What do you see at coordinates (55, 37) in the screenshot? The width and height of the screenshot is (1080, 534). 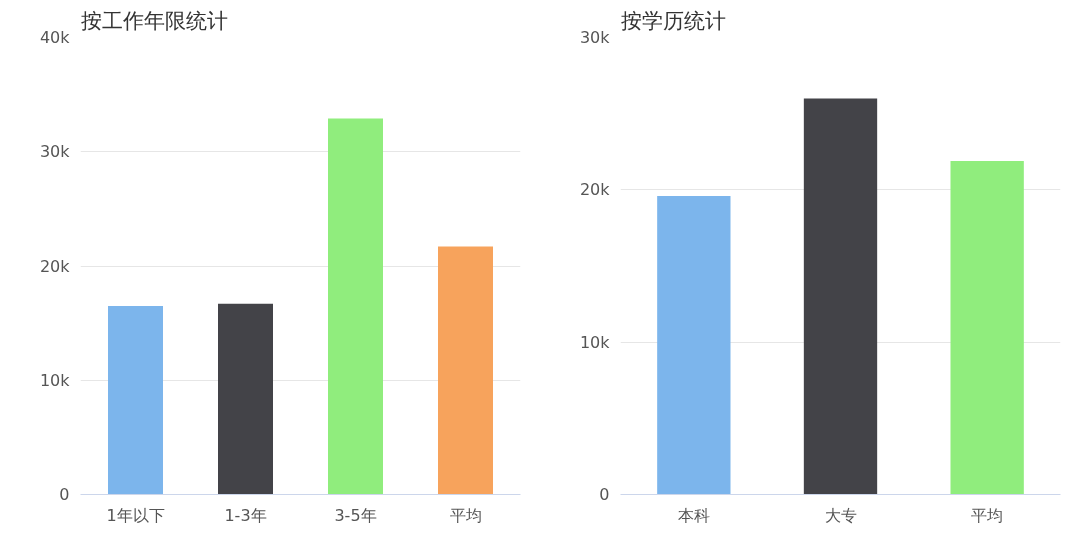 I see `y-tick-label: 40k` at bounding box center [55, 37].